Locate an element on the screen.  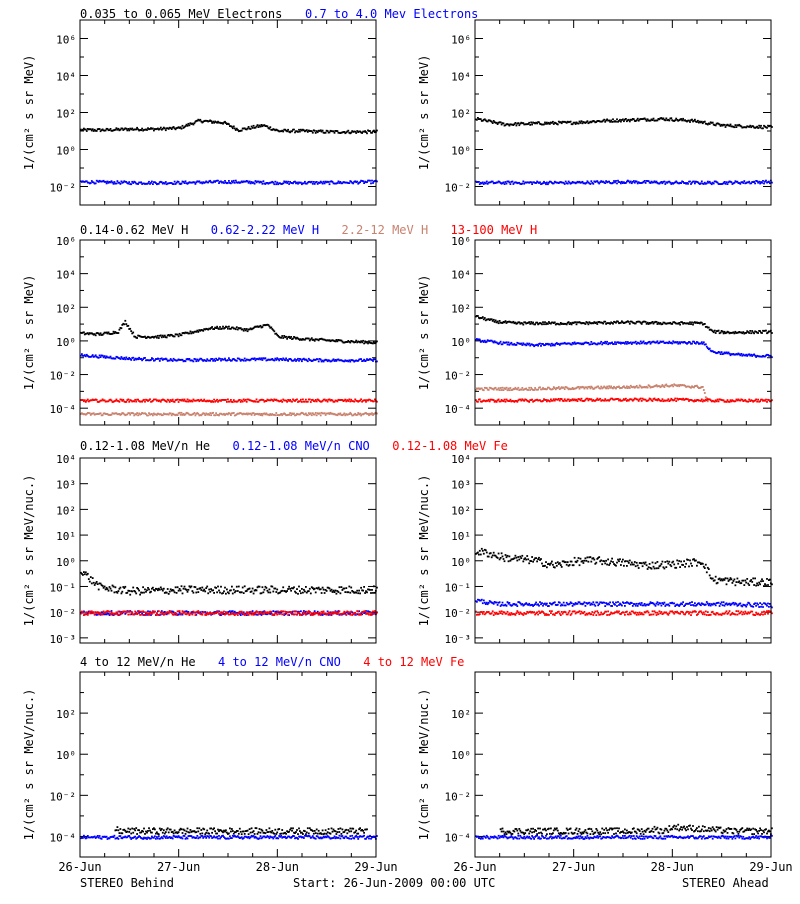
row-1-title-0: 0.14-0.62 MeV H is located at coordinates (134, 230).